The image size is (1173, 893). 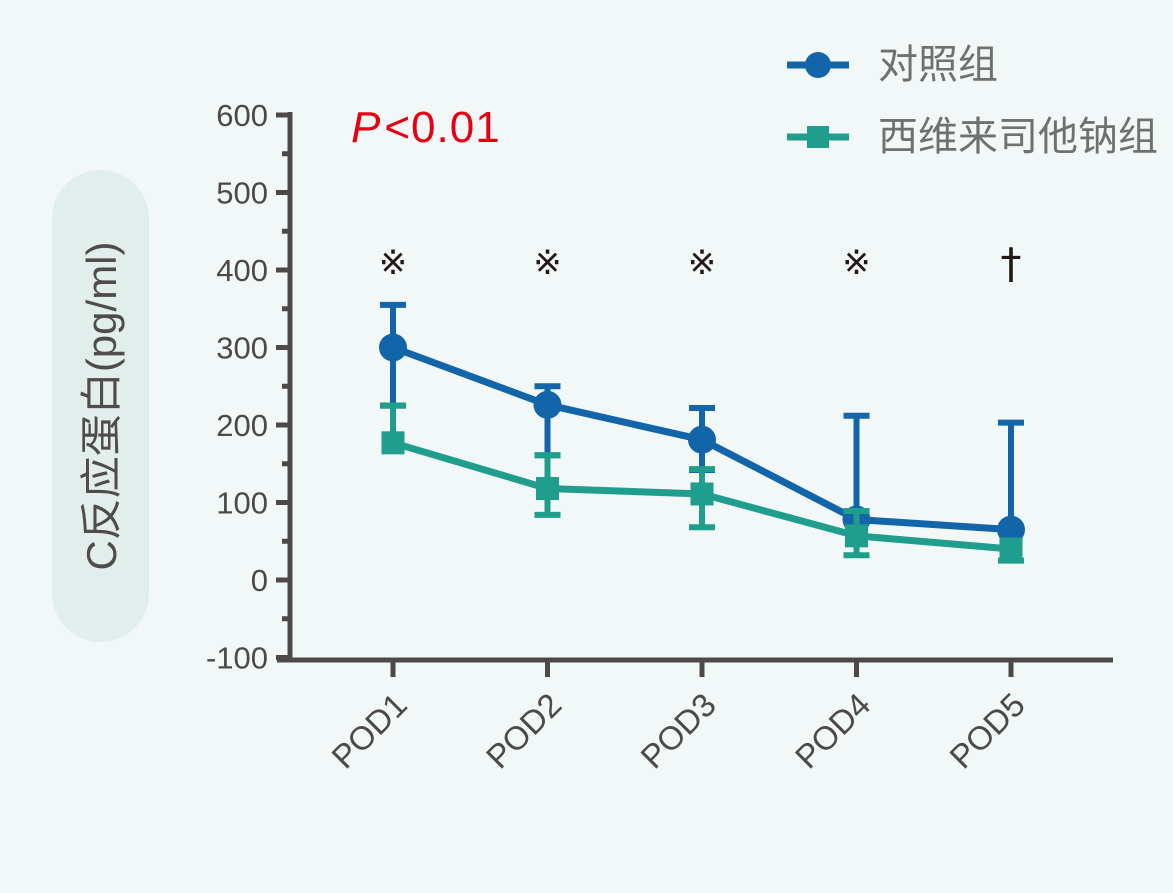 What do you see at coordinates (259, 580) in the screenshot?
I see `y-tick-label: 0` at bounding box center [259, 580].